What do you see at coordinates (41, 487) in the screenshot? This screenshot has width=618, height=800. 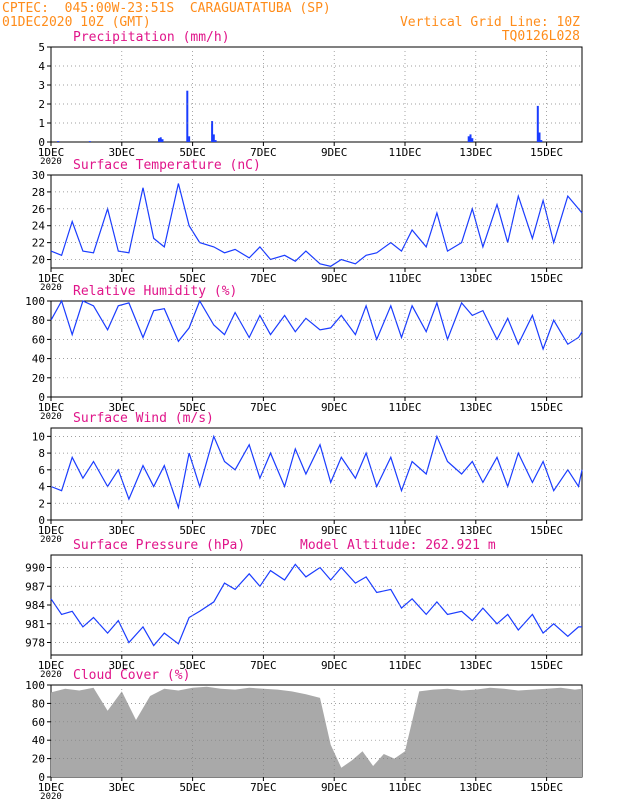 I see `y-tick-label: 4` at bounding box center [41, 487].